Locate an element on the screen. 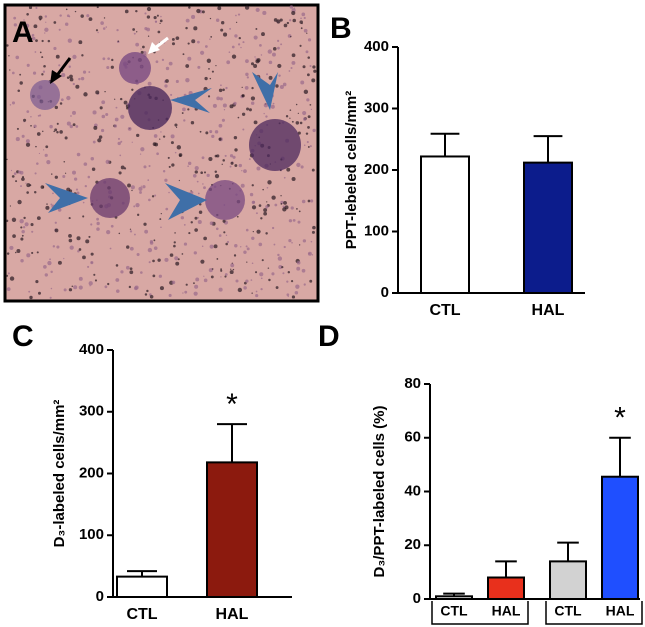 The image size is (645, 627). cell is located at coordinates (110, 198).